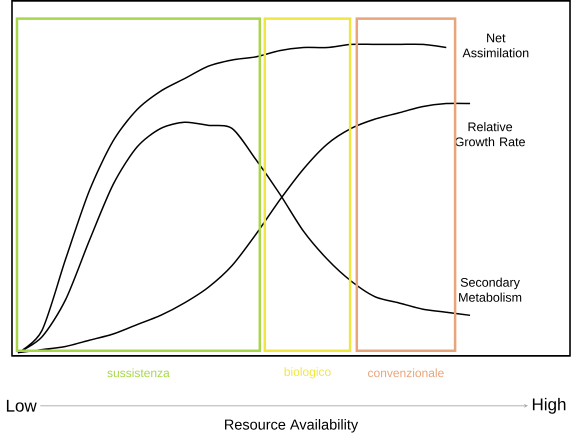 Image resolution: width=572 pixels, height=436 pixels. What do you see at coordinates (490, 290) in the screenshot?
I see `series-label: Secondary Metabolism` at bounding box center [490, 290].